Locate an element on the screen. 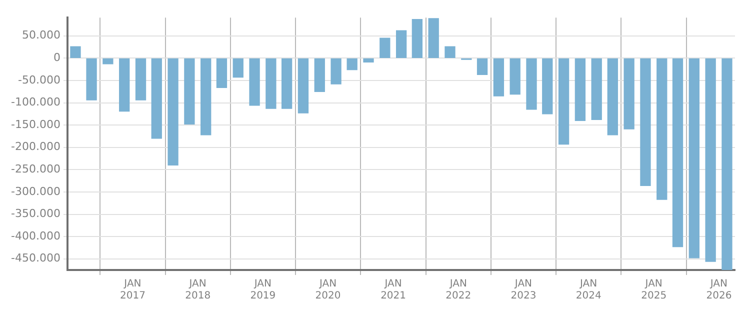 The image size is (751, 313). y-tick-label: -150.000 is located at coordinates (35, 124).